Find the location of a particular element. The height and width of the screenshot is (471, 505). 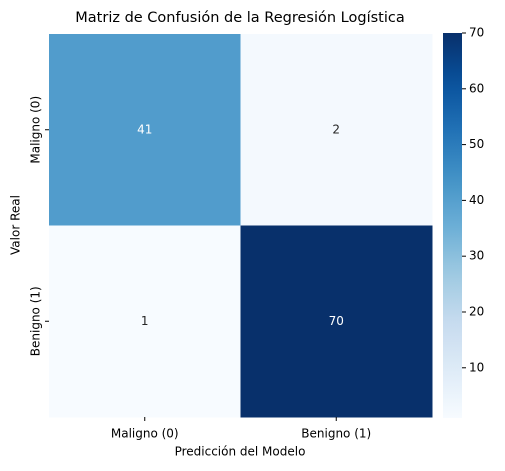

colorbar-tick-label: 60 is located at coordinates (476, 88).